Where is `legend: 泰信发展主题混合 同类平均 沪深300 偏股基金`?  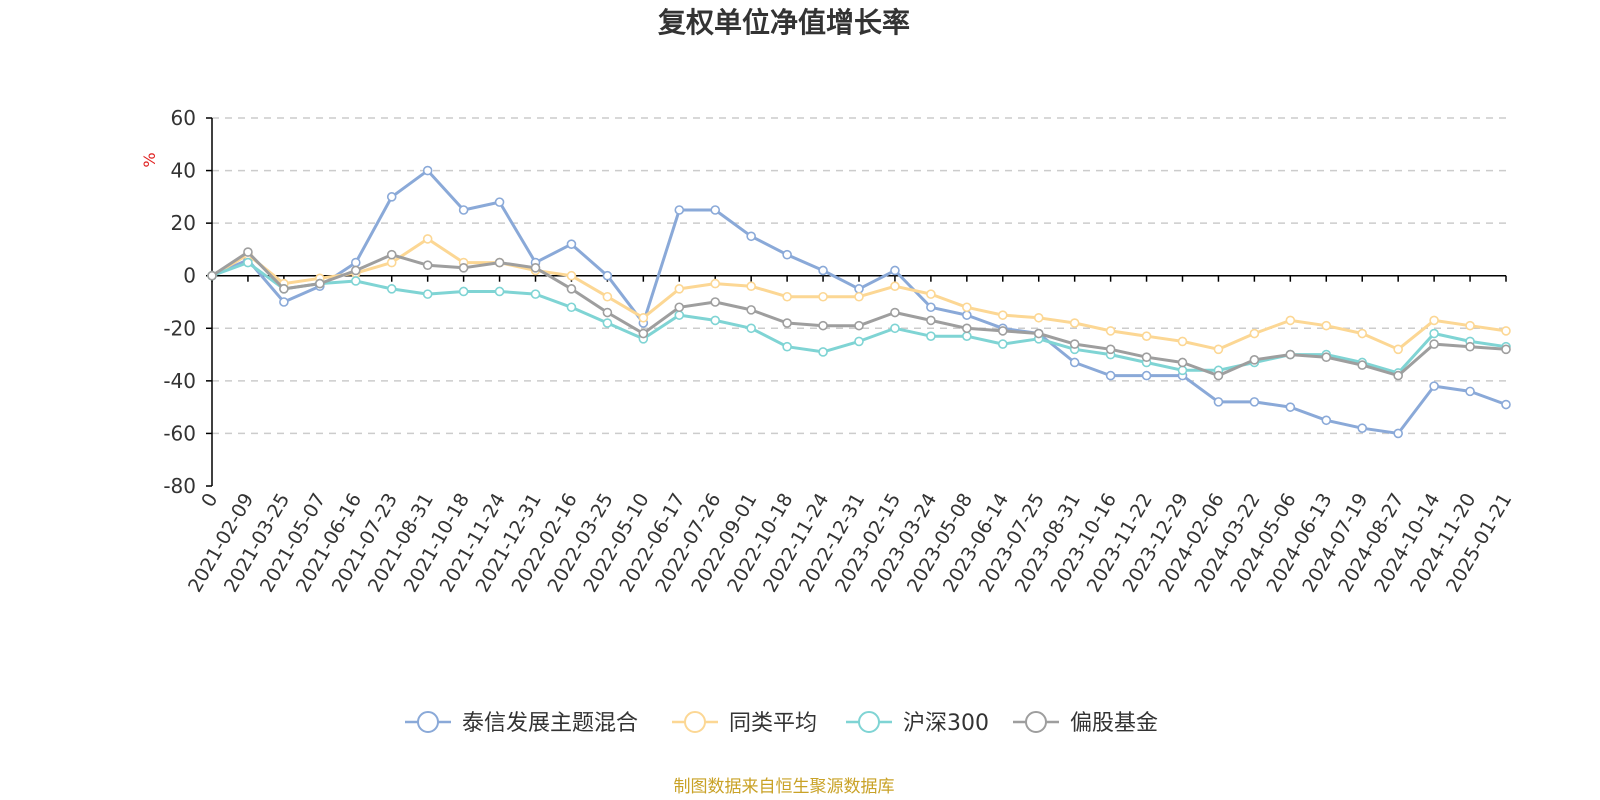 legend: 泰信发展主题混合 同类平均 沪深300 偏股基金 is located at coordinates (781, 723).